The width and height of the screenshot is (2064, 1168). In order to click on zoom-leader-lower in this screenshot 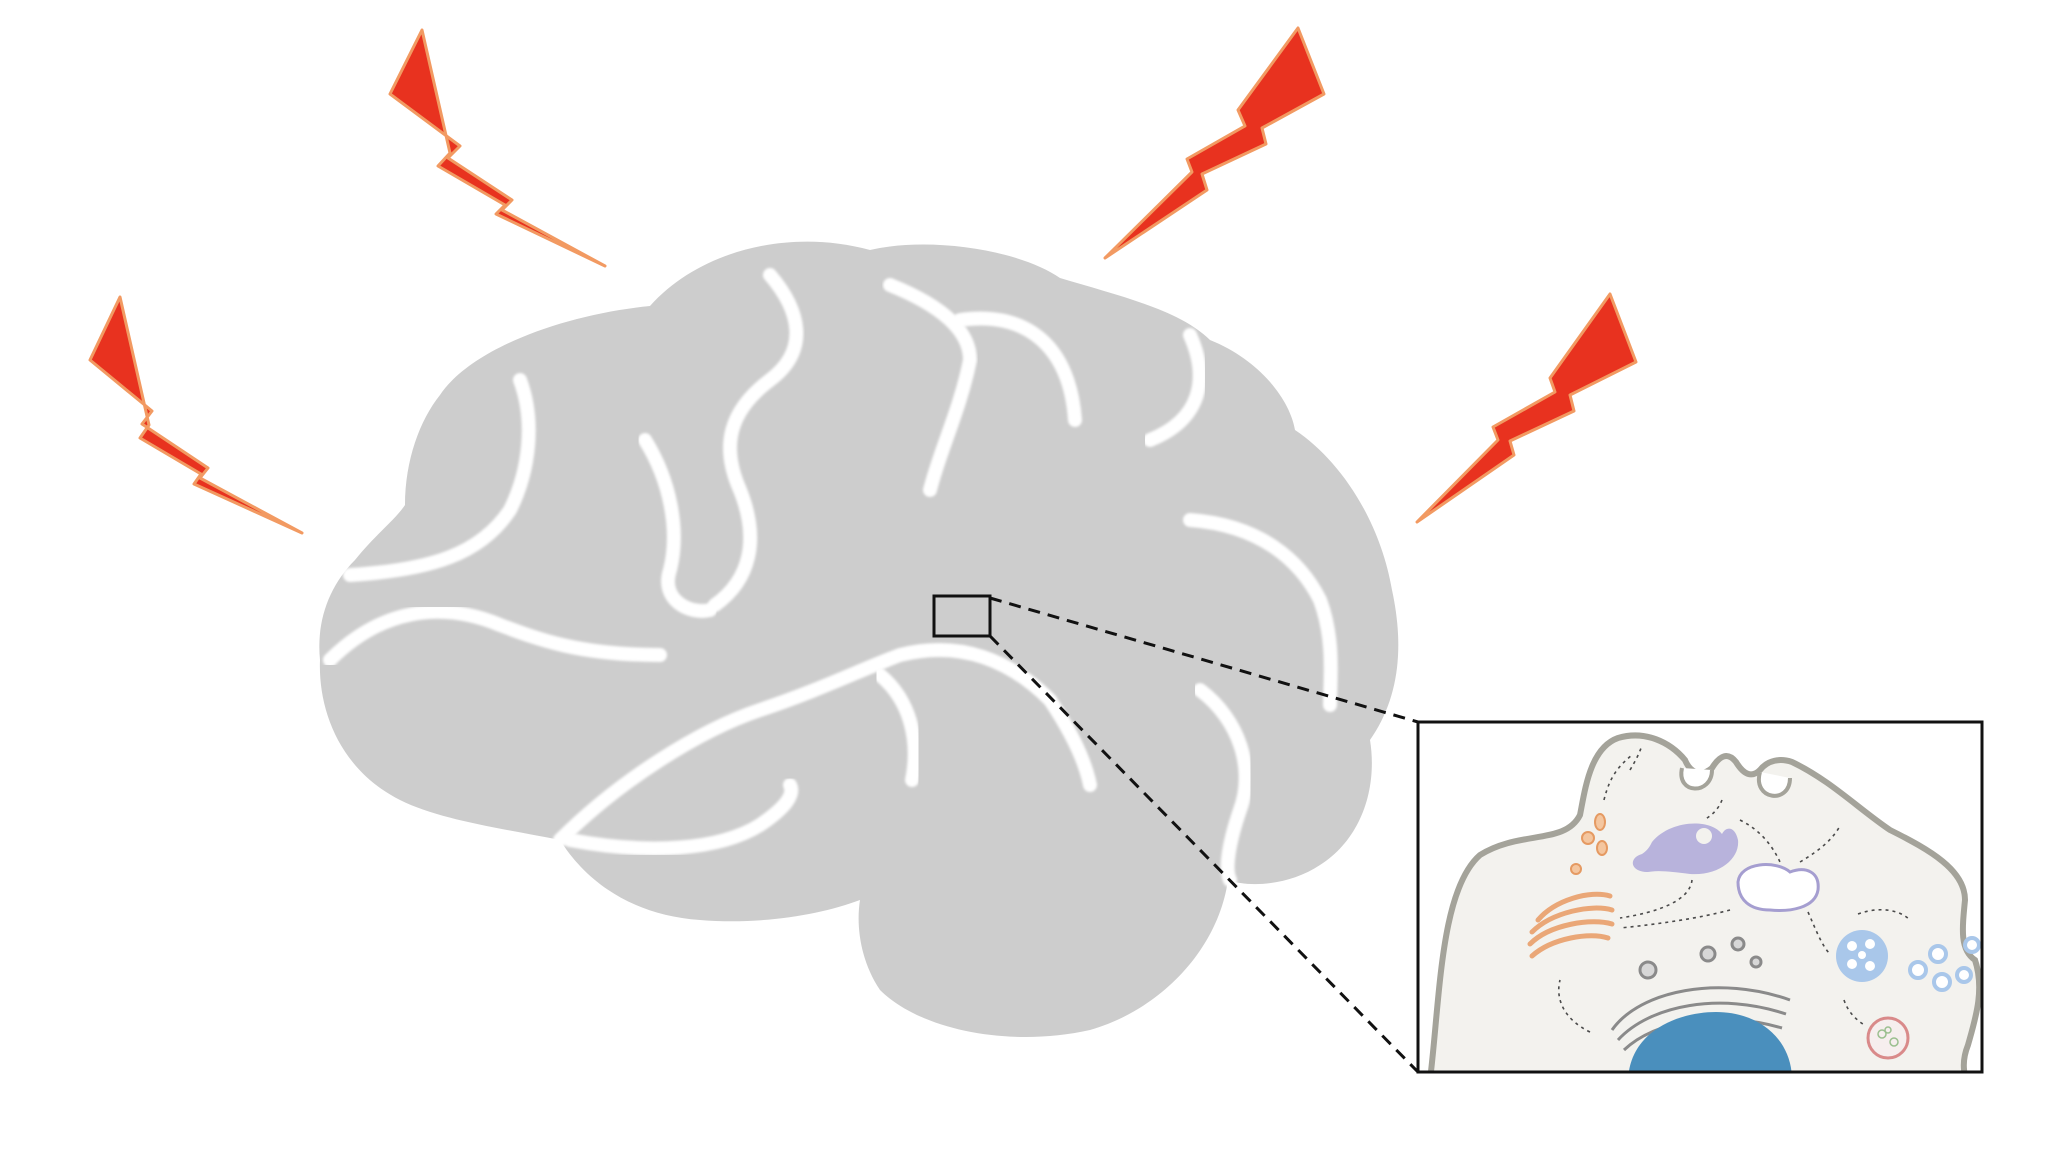, I will do `click(1204, 854)`.